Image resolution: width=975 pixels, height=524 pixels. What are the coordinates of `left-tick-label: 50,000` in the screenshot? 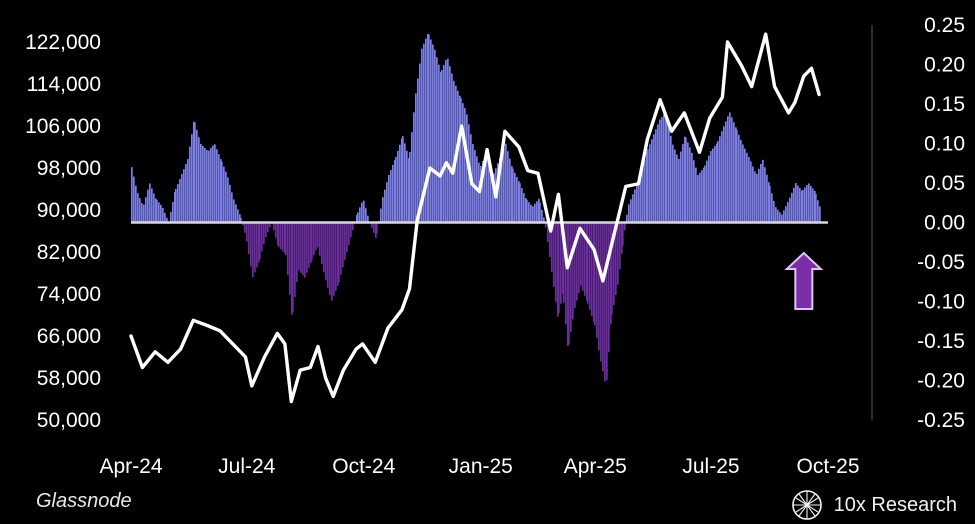 It's located at (69, 420).